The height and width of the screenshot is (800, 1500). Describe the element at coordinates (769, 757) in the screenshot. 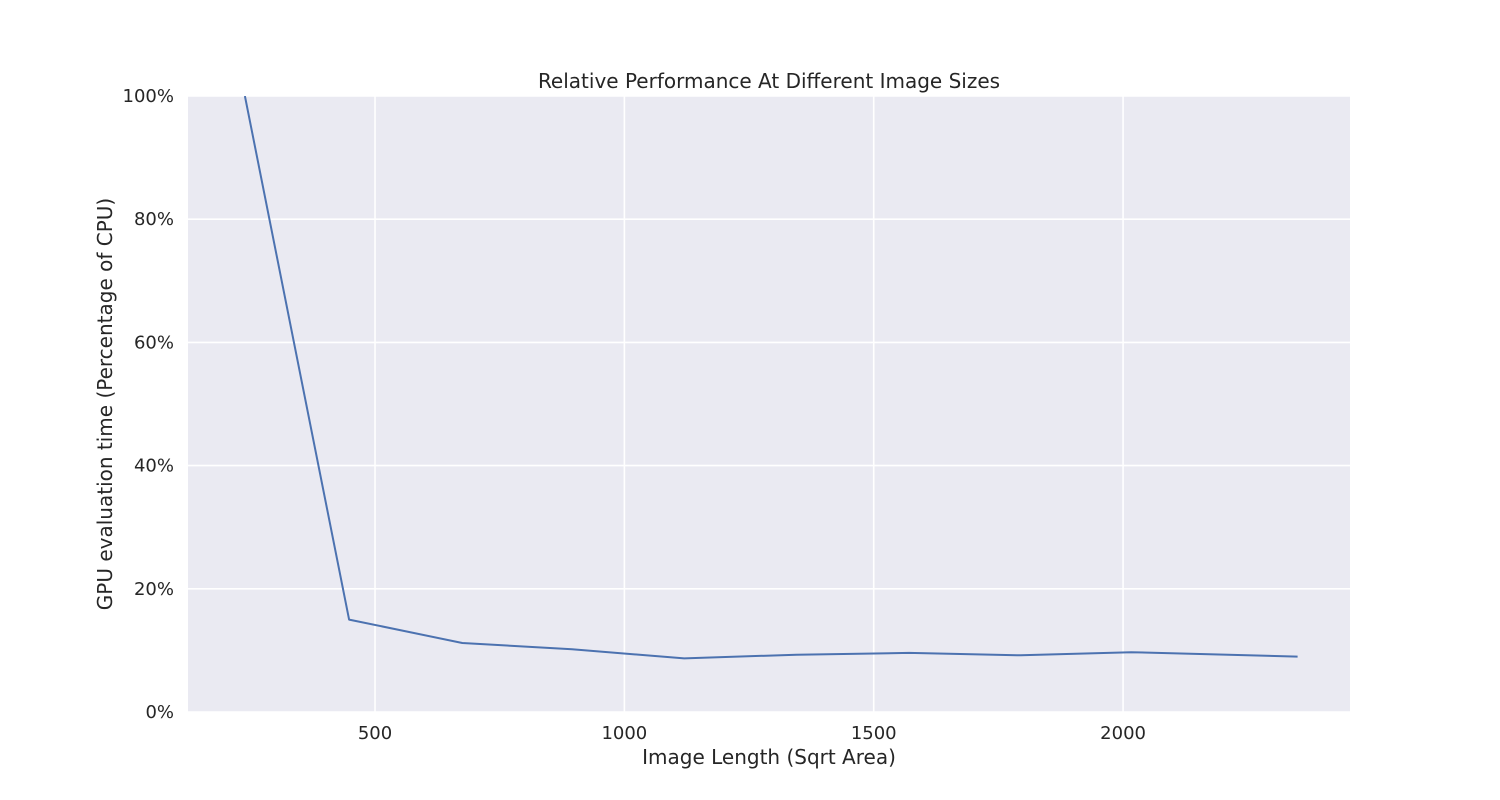

I see `x-axis-label: Image Length (Sqrt Area)` at that location.